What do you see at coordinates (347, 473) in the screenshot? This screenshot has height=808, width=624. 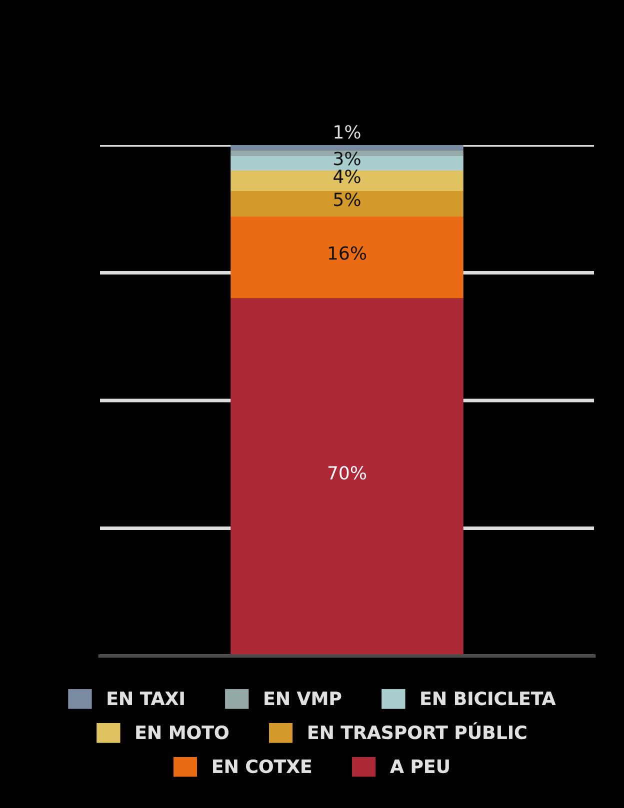 I see `data-label: 70%` at bounding box center [347, 473].